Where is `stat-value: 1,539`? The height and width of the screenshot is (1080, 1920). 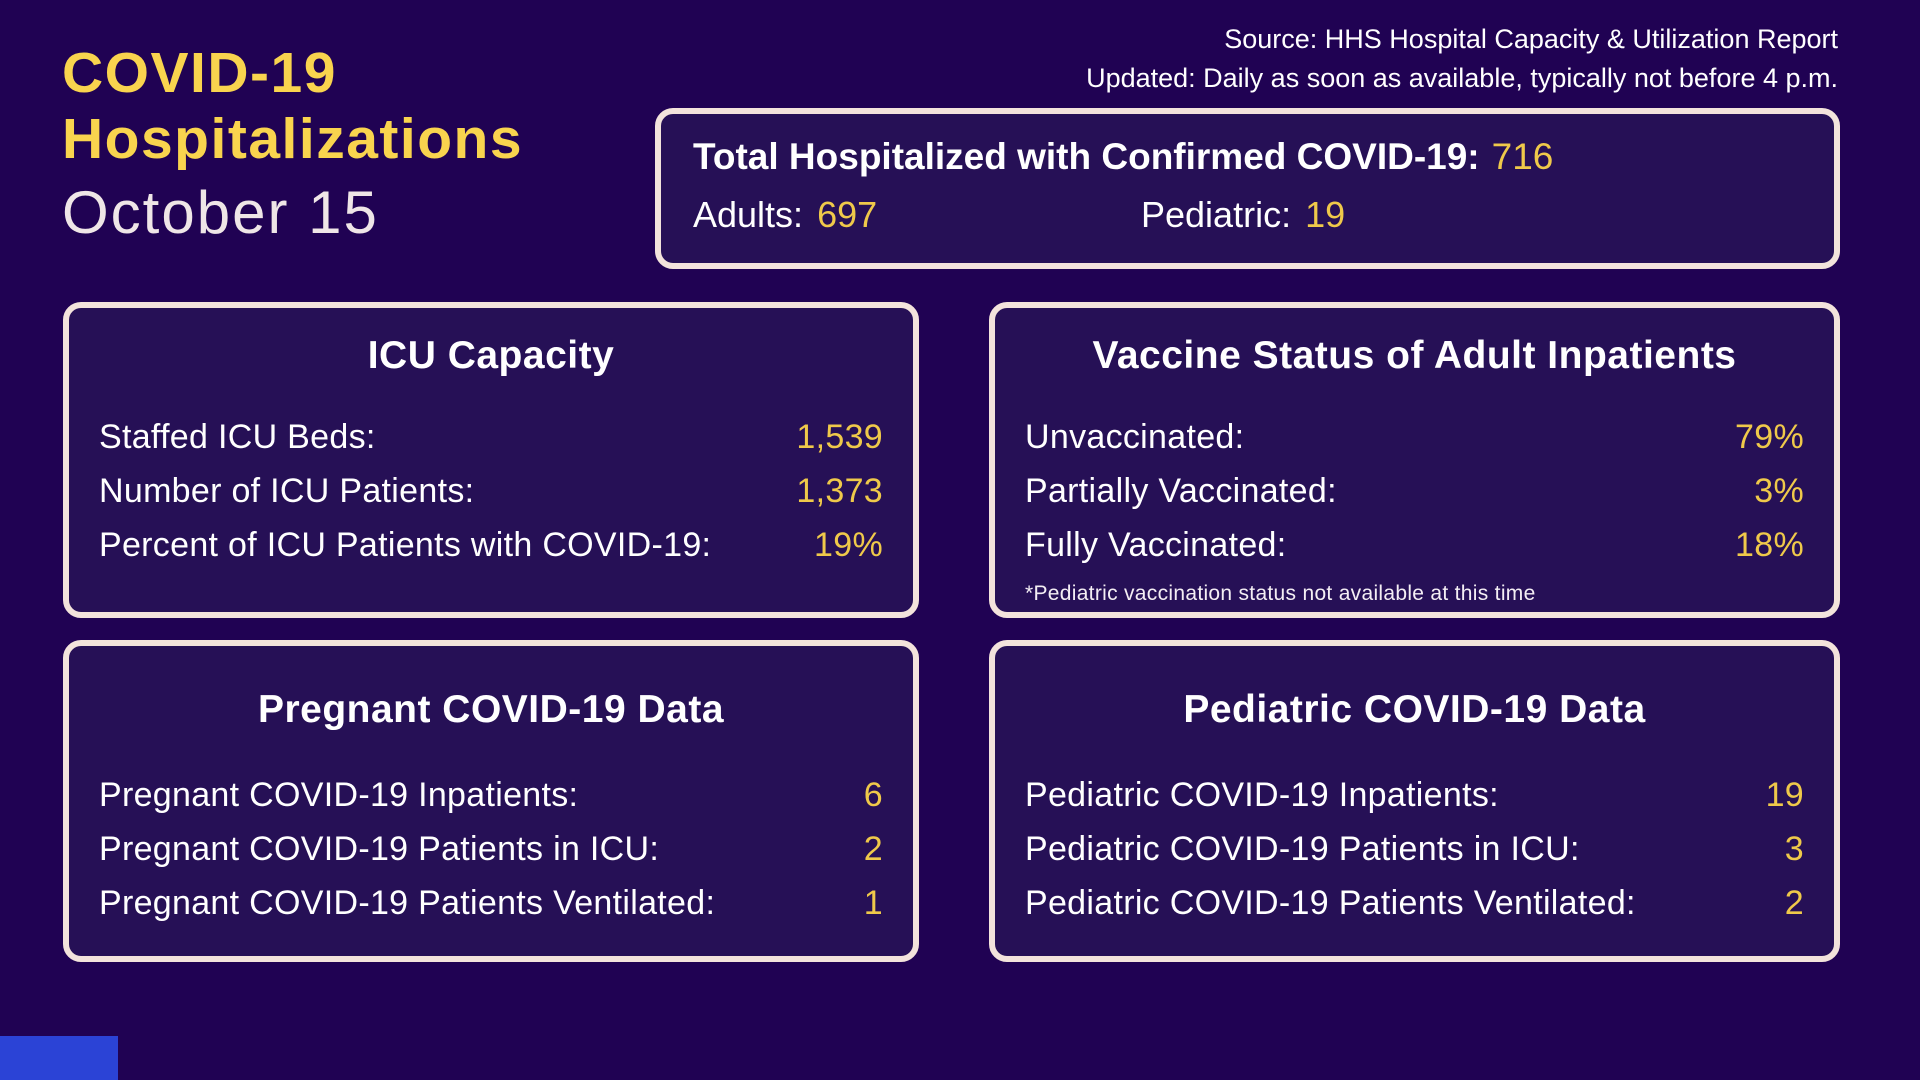 stat-value: 1,539 is located at coordinates (839, 437).